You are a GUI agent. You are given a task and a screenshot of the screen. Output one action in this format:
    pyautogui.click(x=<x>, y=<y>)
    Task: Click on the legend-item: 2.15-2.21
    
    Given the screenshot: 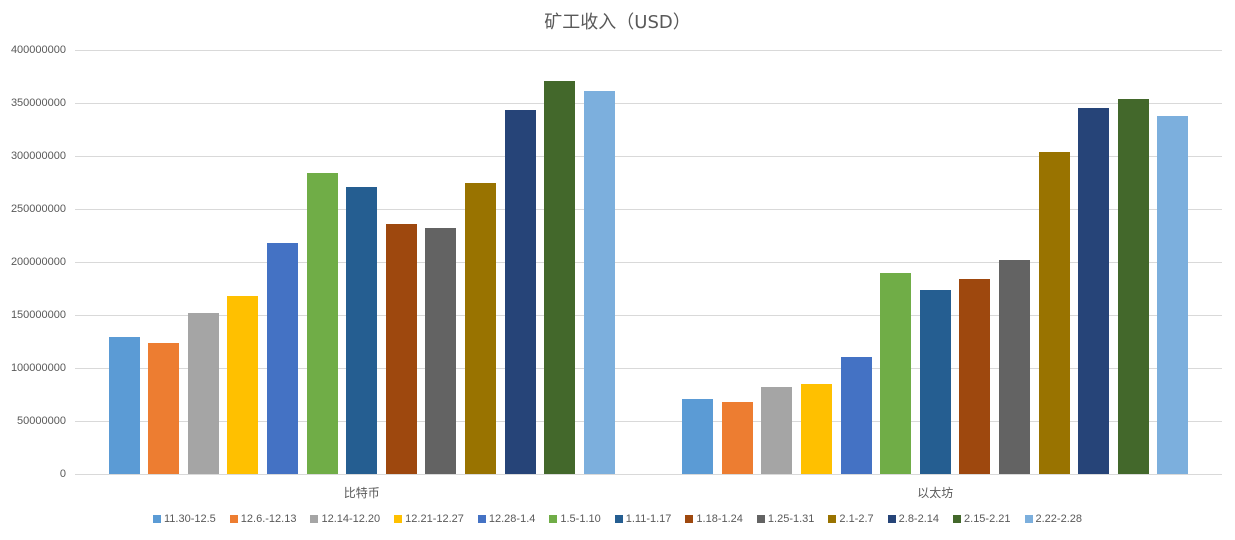 What is the action you would take?
    pyautogui.click(x=982, y=519)
    